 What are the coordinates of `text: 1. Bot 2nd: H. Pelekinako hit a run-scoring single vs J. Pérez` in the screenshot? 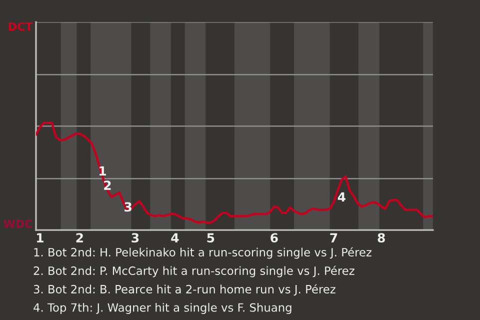 It's located at (203, 253).